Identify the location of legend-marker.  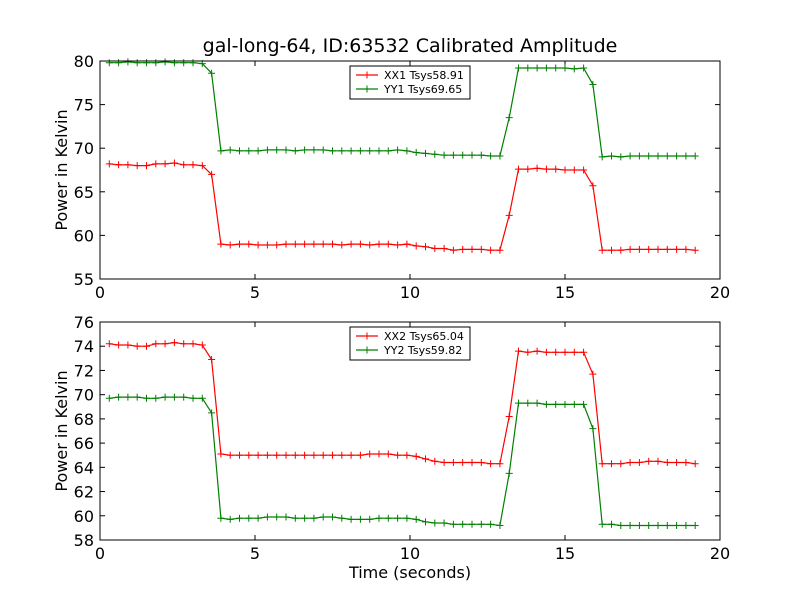
(367, 89).